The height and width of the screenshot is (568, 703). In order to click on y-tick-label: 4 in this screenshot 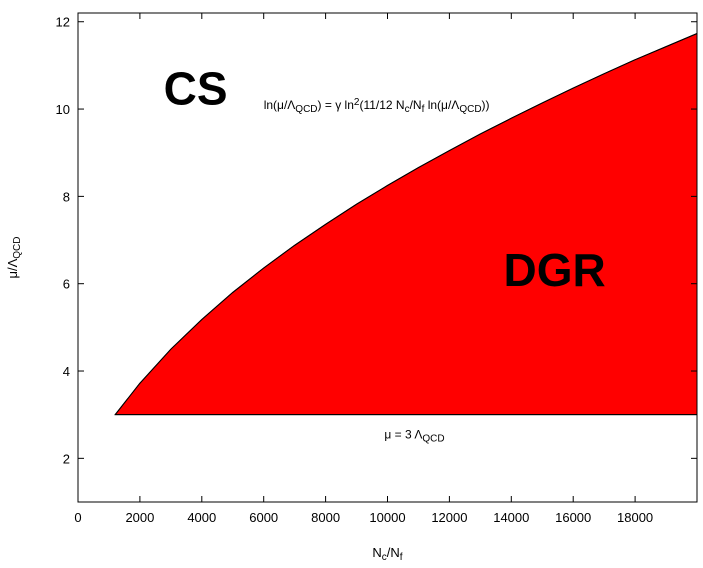, I will do `click(66, 371)`.